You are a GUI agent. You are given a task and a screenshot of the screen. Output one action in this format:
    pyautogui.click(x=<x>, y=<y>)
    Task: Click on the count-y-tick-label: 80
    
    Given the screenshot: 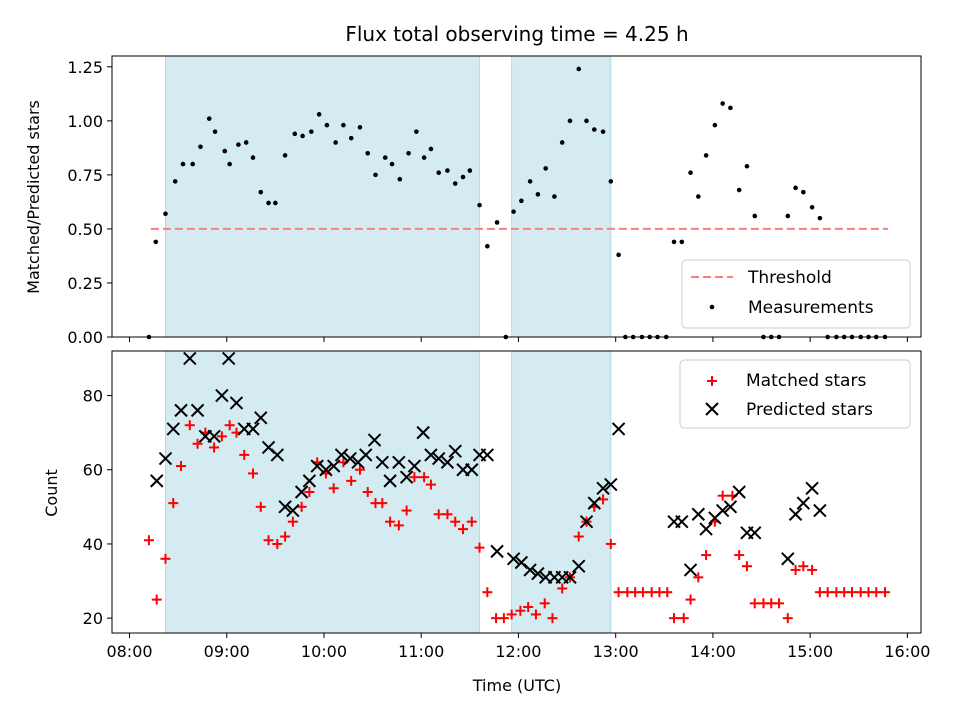 What is the action you would take?
    pyautogui.click(x=93, y=396)
    